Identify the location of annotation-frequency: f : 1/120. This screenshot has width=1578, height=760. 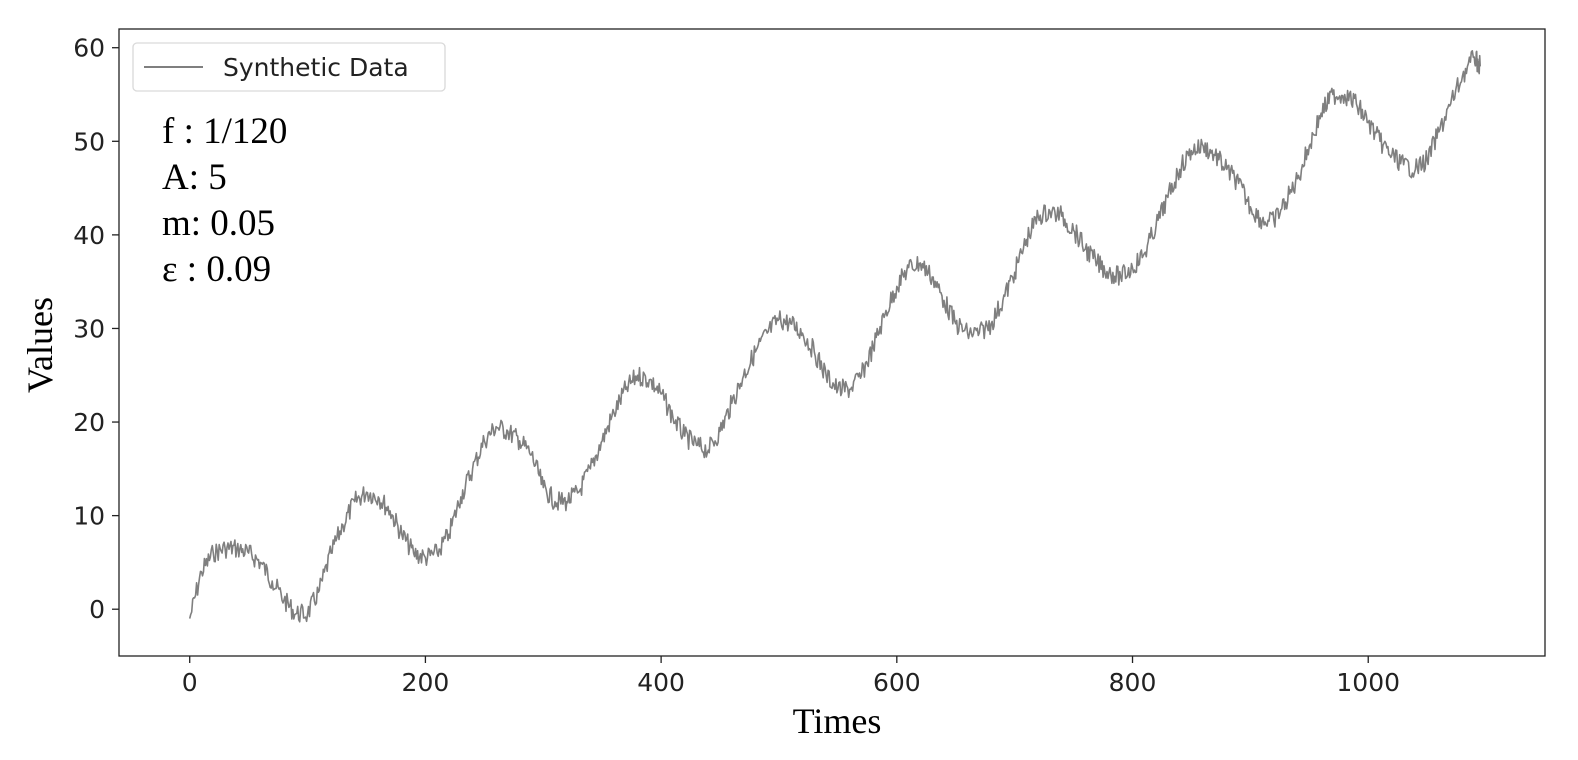
(224, 131).